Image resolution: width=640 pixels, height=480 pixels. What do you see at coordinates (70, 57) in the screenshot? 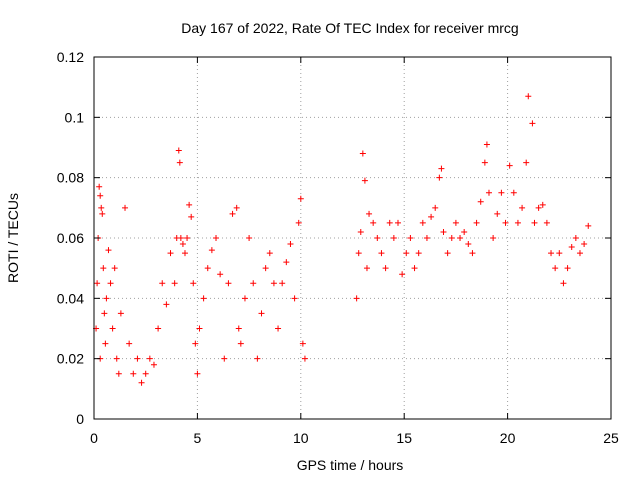
I see `y-tick-label: 0.12` at bounding box center [70, 57].